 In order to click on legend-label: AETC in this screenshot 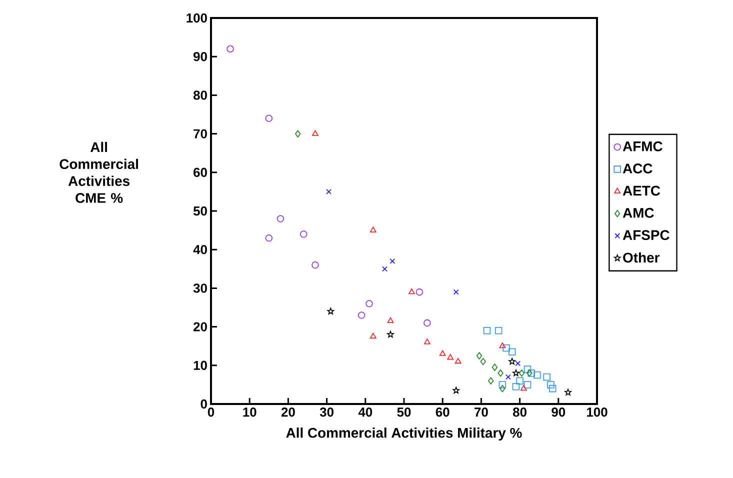, I will do `click(641, 191)`.